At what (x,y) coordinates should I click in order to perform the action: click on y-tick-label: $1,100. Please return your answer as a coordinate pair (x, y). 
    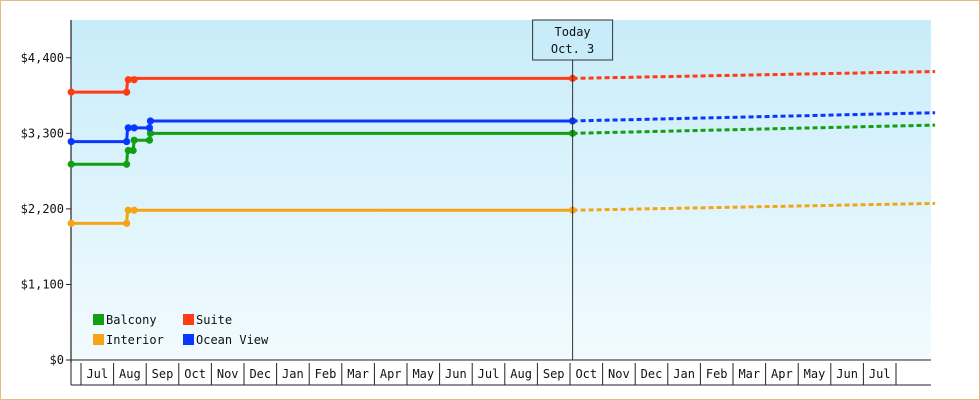
    Looking at the image, I should click on (42, 284).